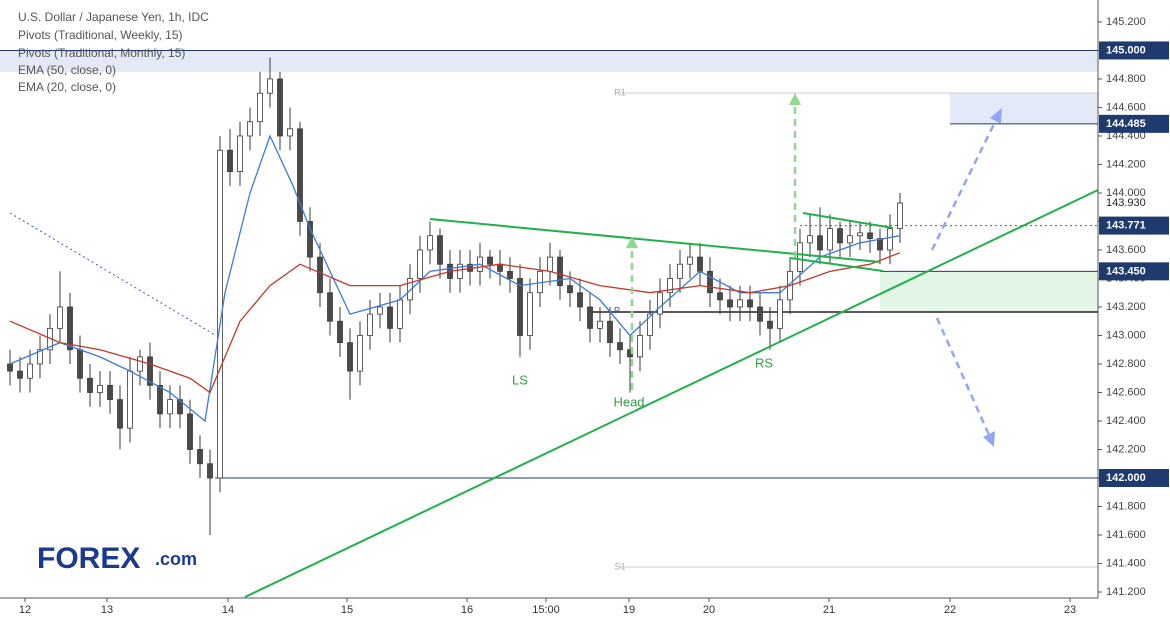 The image size is (1170, 636). Describe the element at coordinates (228, 610) in the screenshot. I see `x-tick-label: 14` at that location.